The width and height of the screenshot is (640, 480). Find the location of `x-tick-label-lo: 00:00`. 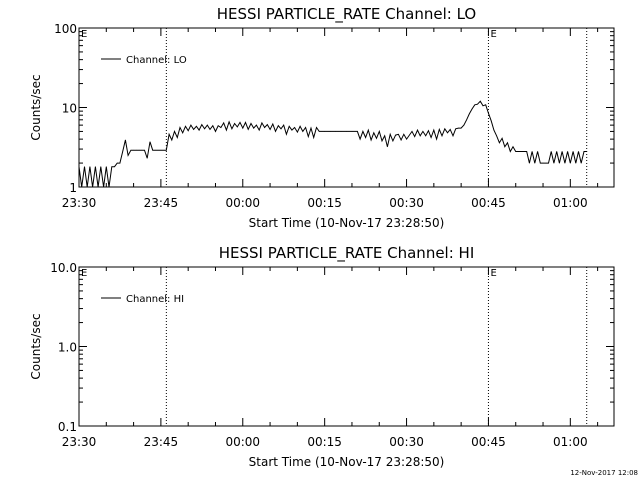

x-tick-label-lo: 00:00 is located at coordinates (242, 203).